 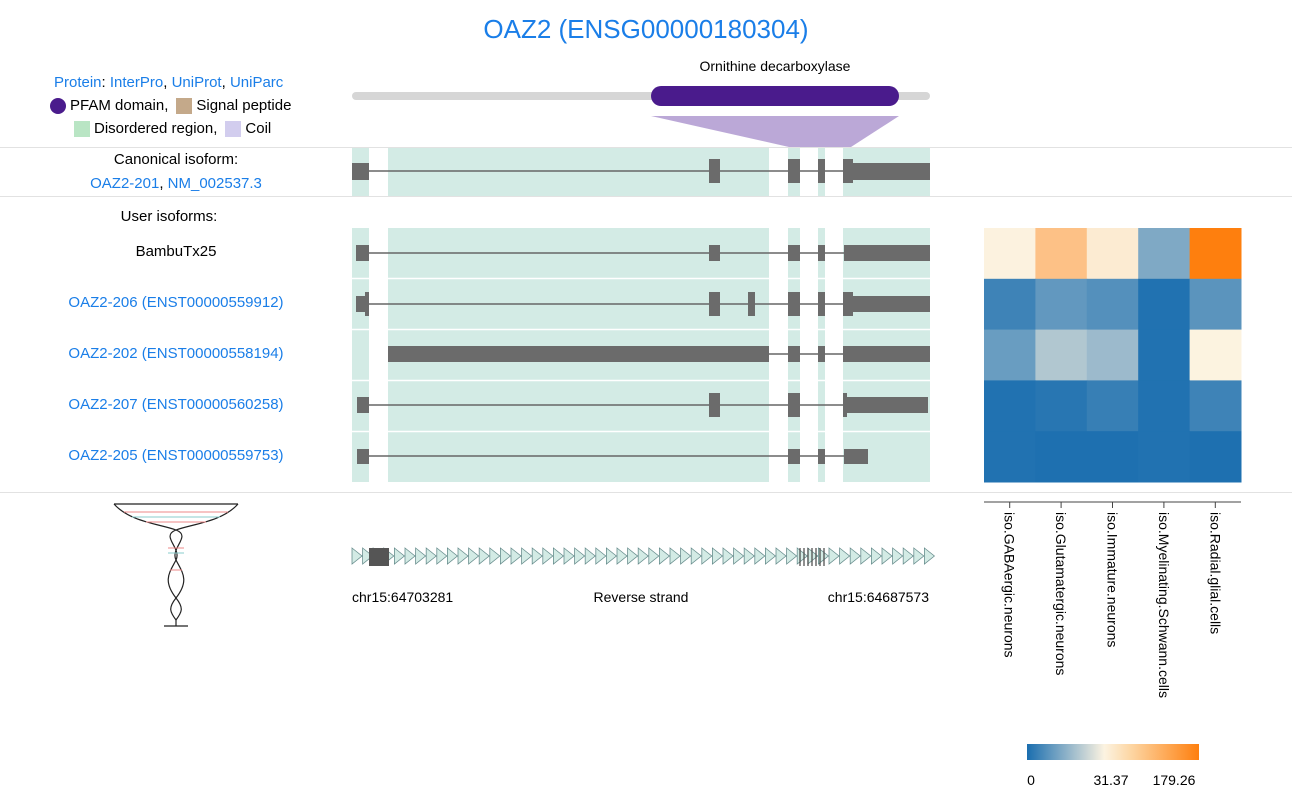 What do you see at coordinates (176, 159) in the screenshot?
I see `canonical-header: Canonical isoform:` at bounding box center [176, 159].